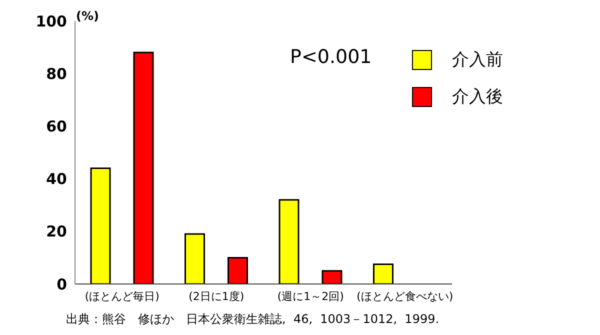 The height and width of the screenshot is (335, 600). What do you see at coordinates (477, 60) in the screenshot?
I see `legend-label: 介入前` at bounding box center [477, 60].